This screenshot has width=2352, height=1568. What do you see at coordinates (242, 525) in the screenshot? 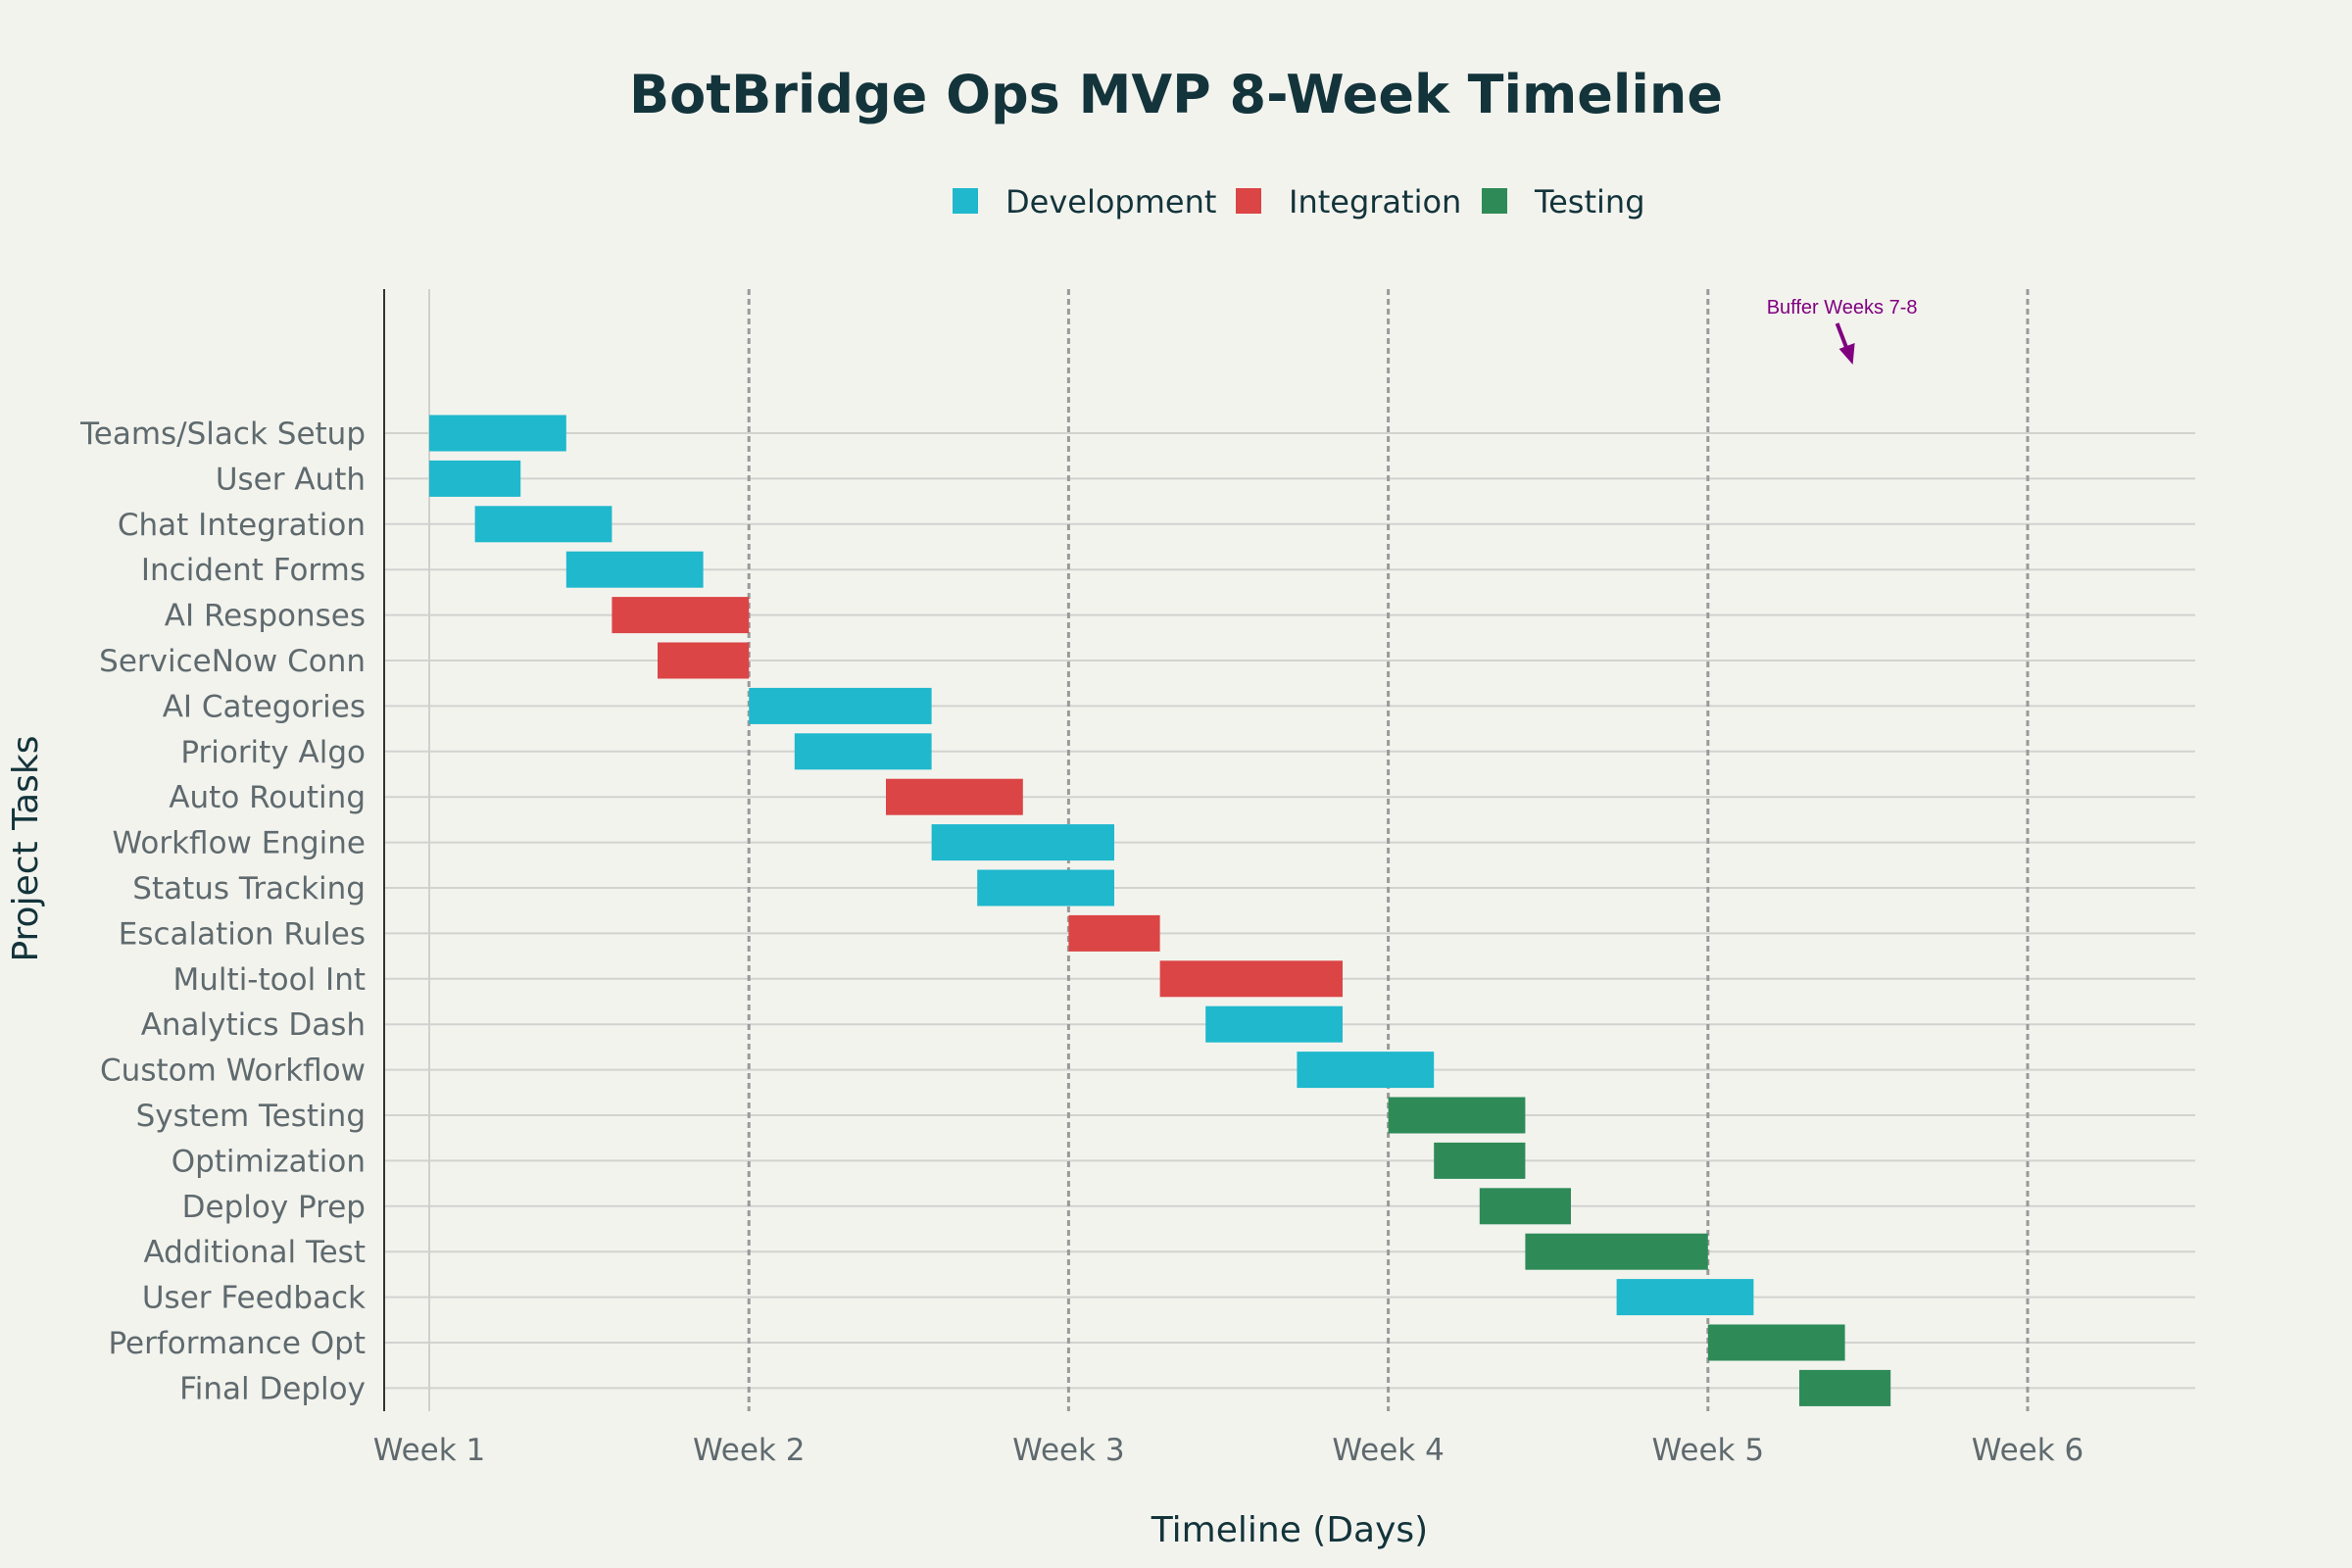
I see `y-tick-label: Chat Integration` at bounding box center [242, 525].